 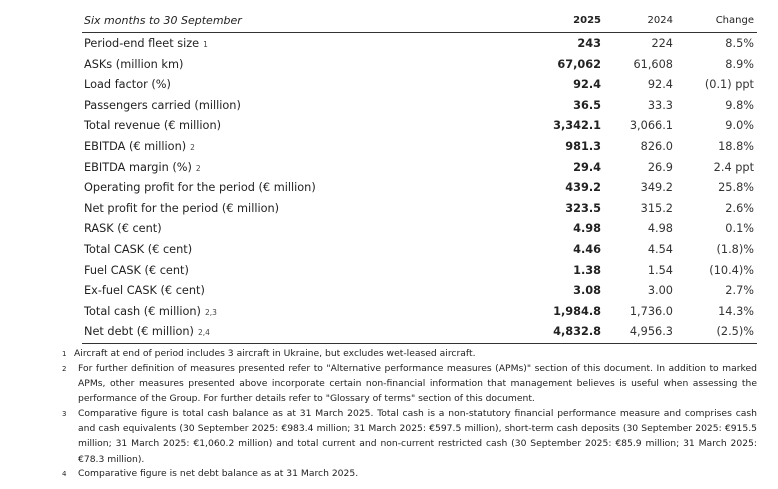 I want to click on note-ref: 1, so click(x=205, y=44).